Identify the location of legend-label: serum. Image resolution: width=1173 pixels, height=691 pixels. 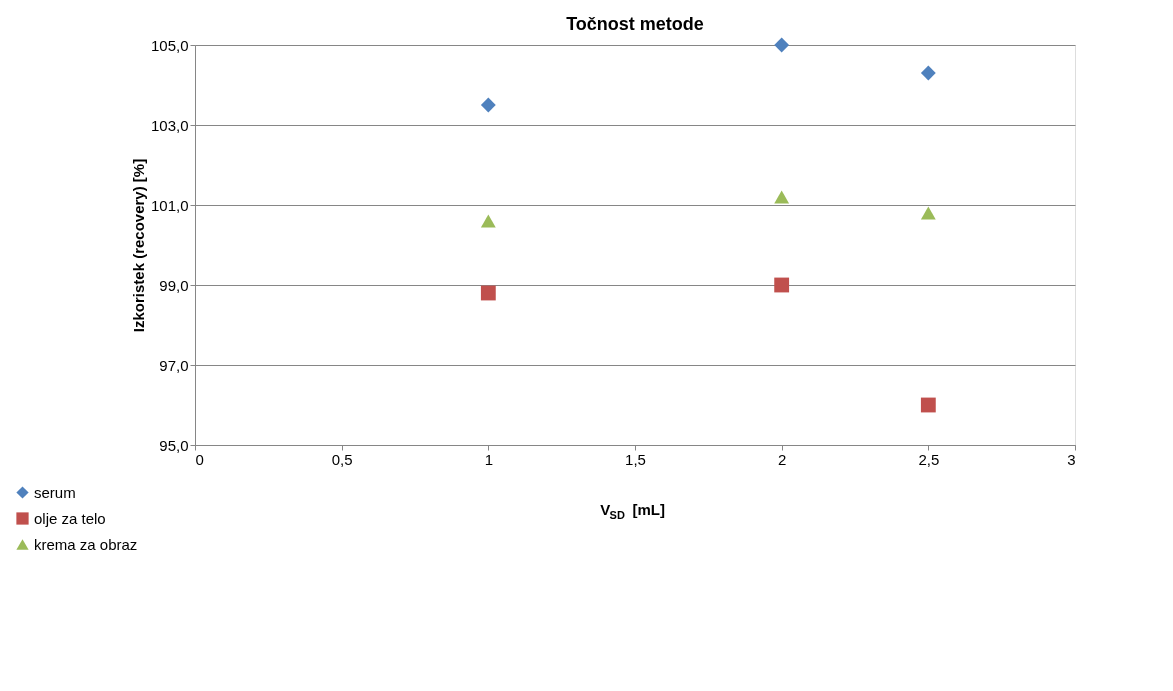
(55, 492).